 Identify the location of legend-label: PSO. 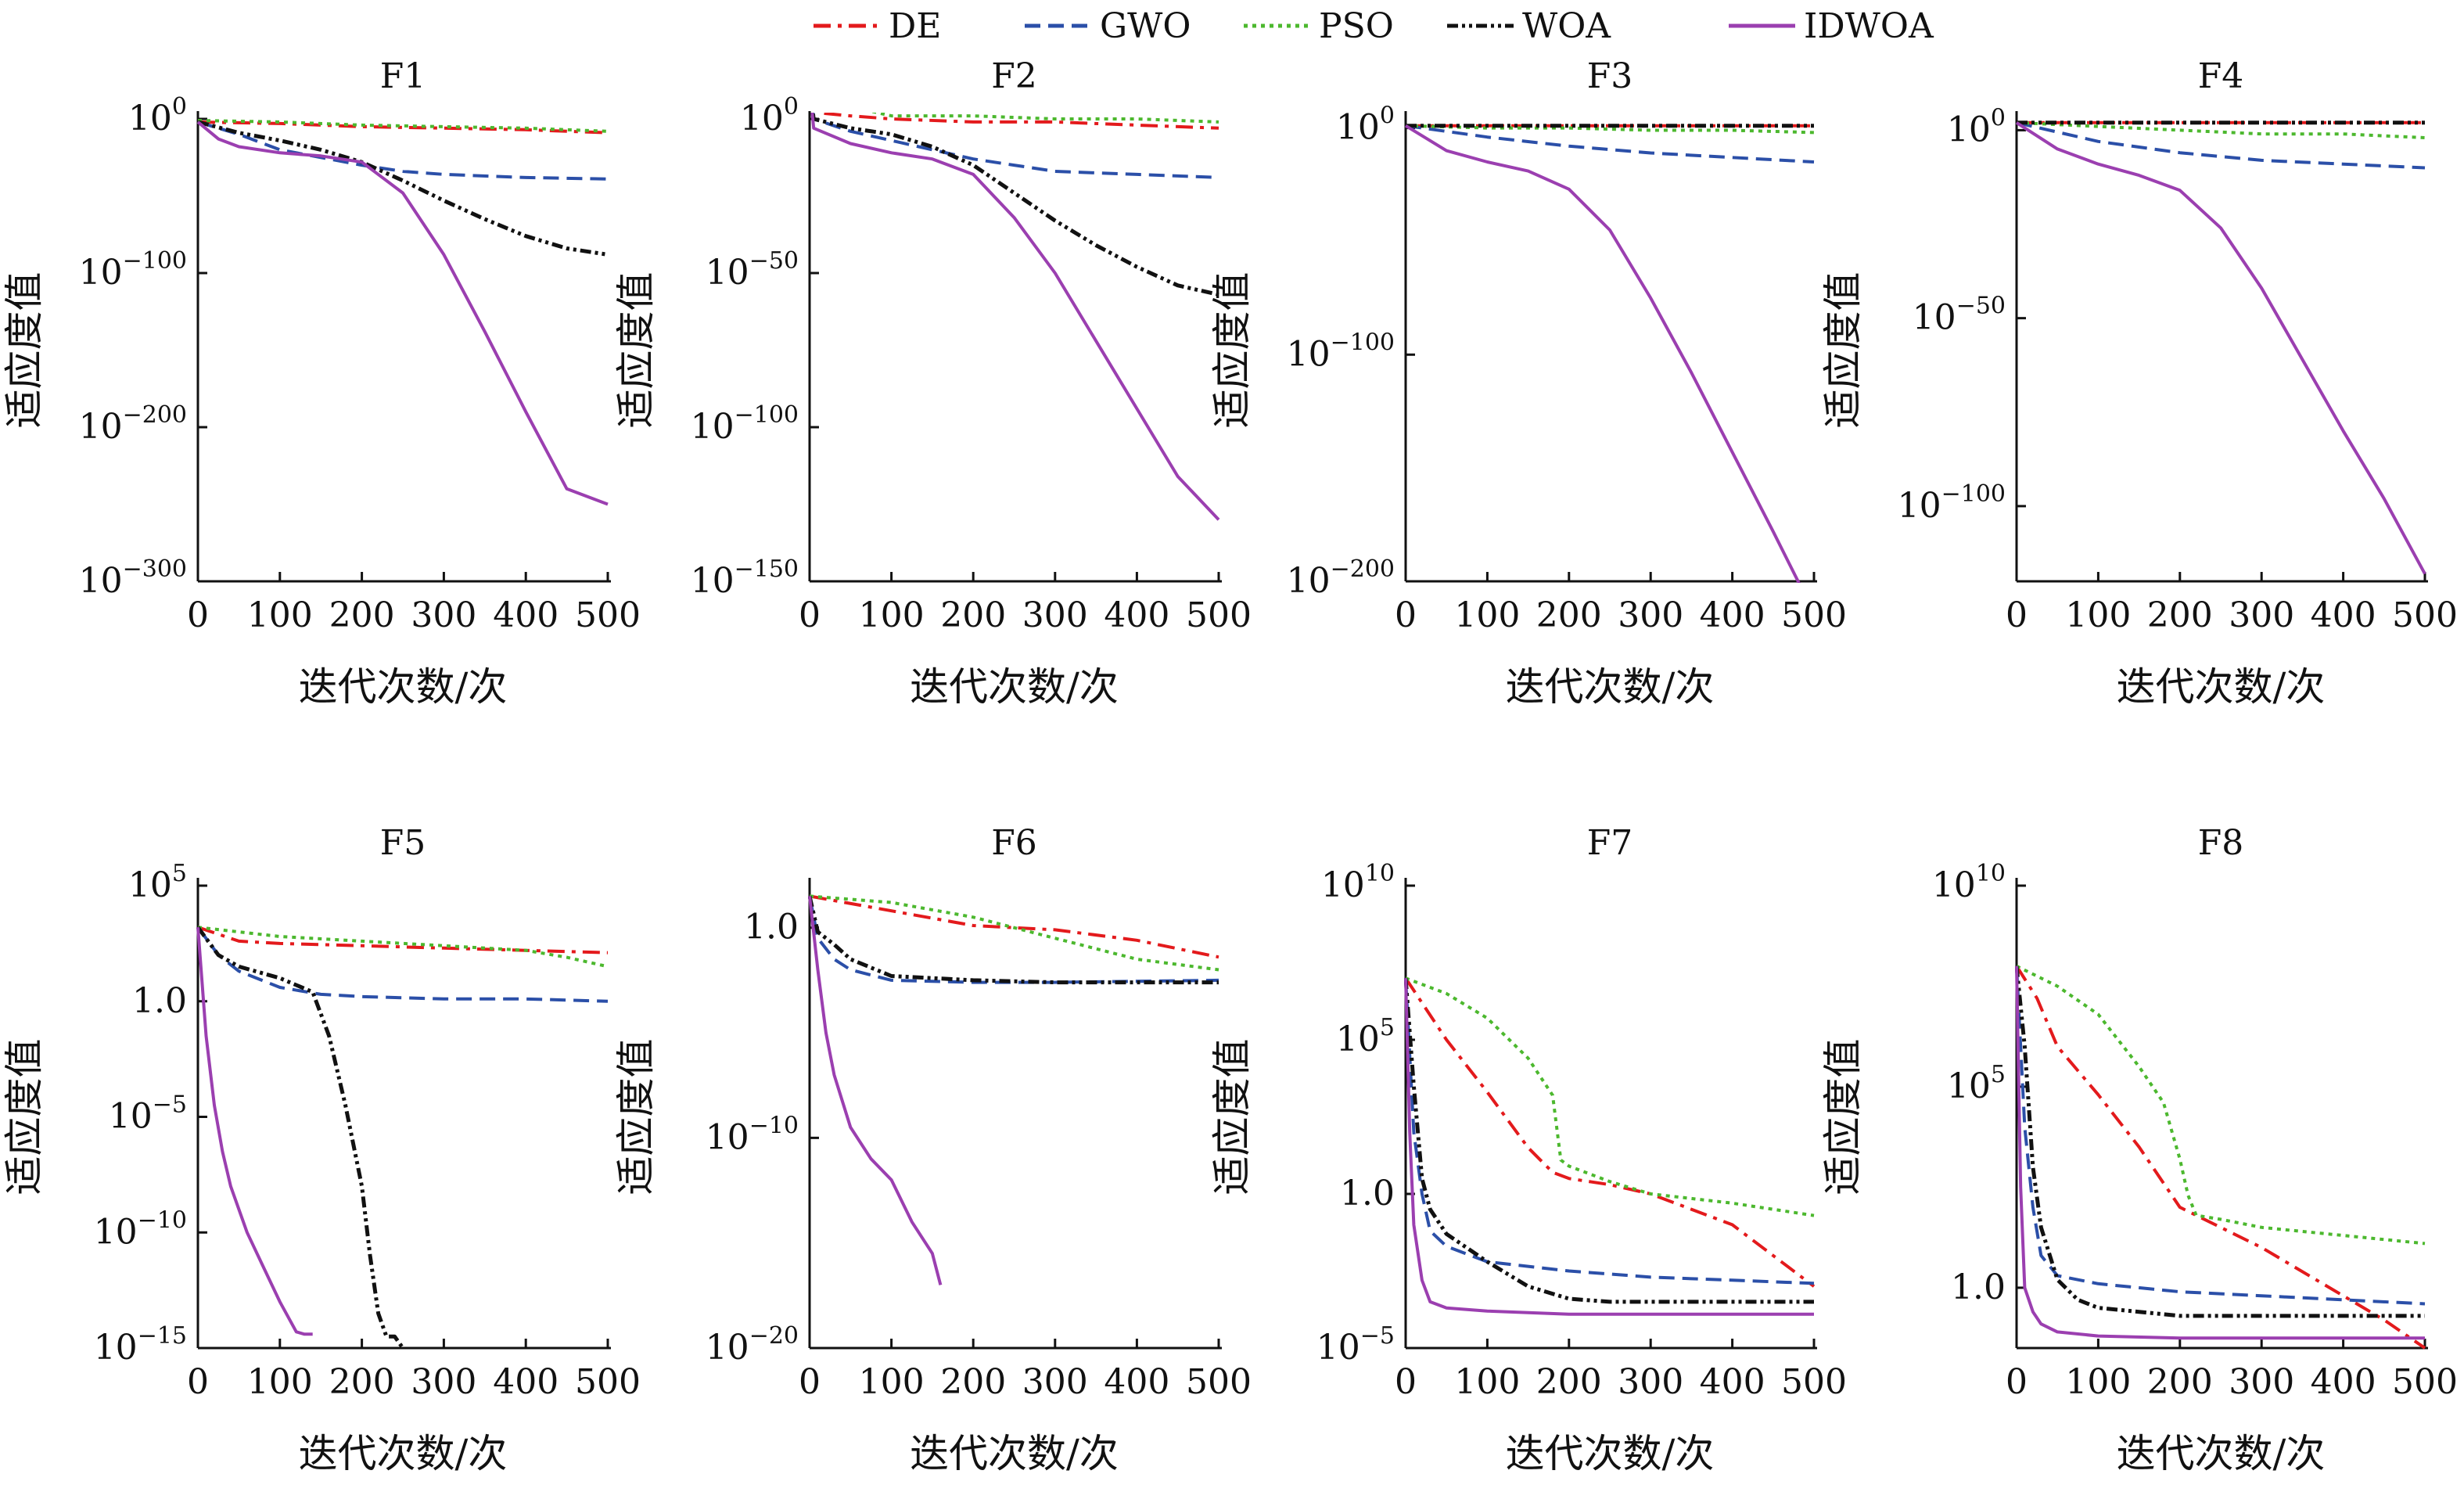
(1356, 26).